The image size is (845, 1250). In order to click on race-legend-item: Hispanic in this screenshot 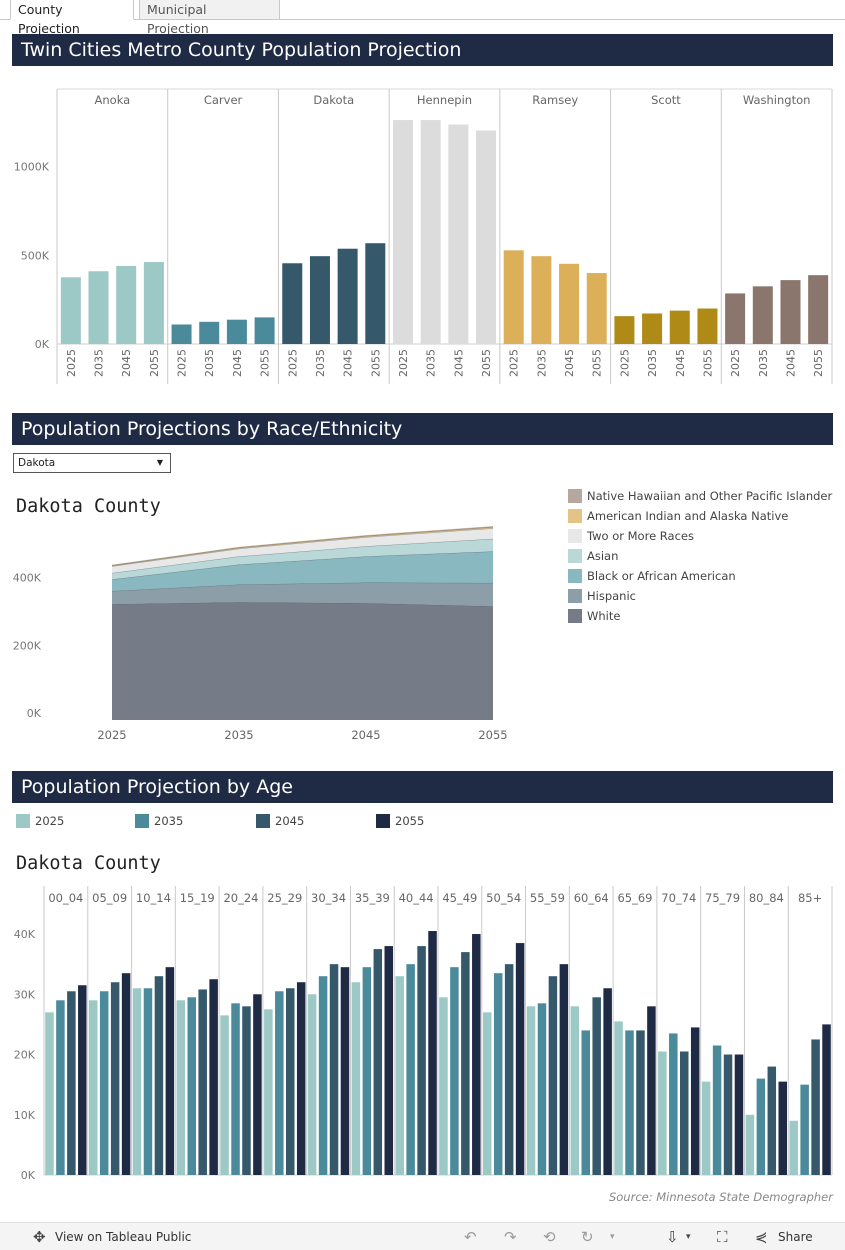, I will do `click(602, 596)`.